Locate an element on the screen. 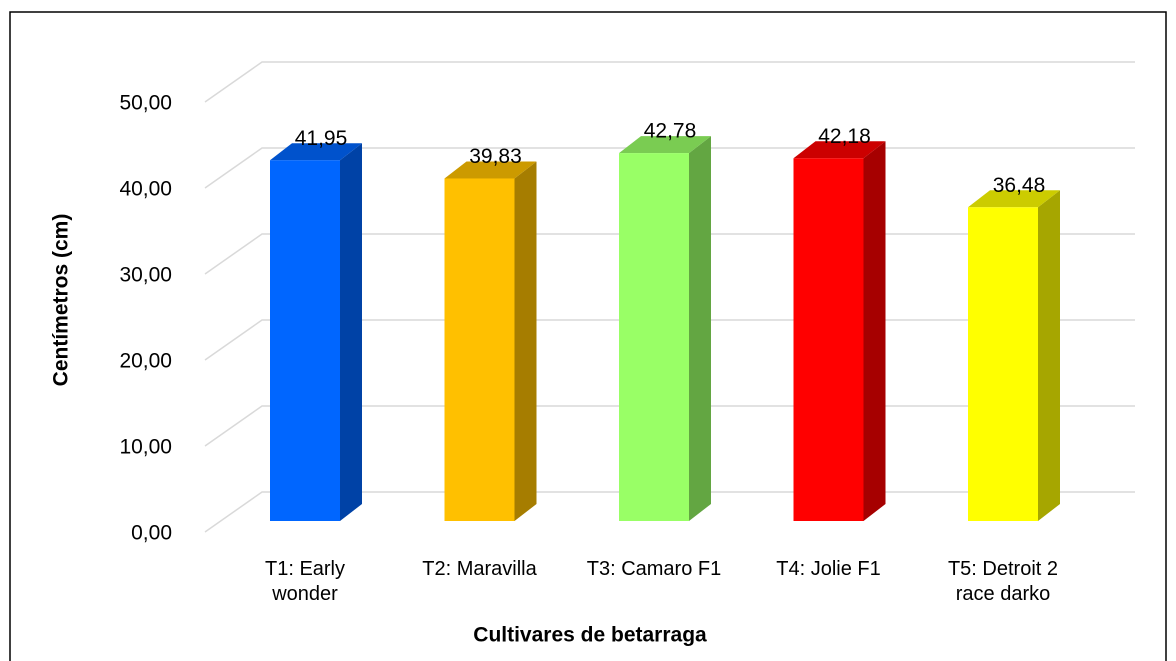  x-tick-label: T4: Jolie F1 is located at coordinates (828, 569).